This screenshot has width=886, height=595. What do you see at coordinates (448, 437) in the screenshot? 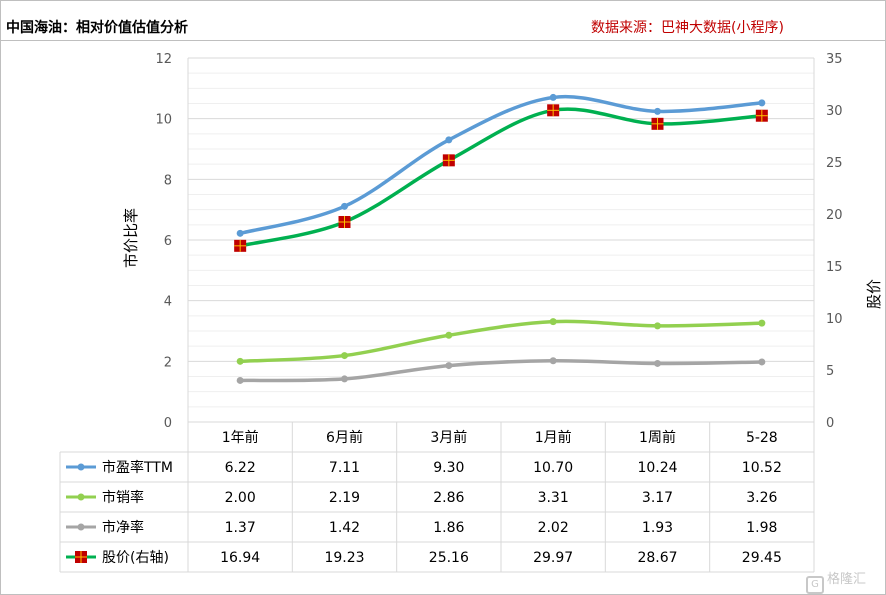
I see `category-label: 3月前` at bounding box center [448, 437].